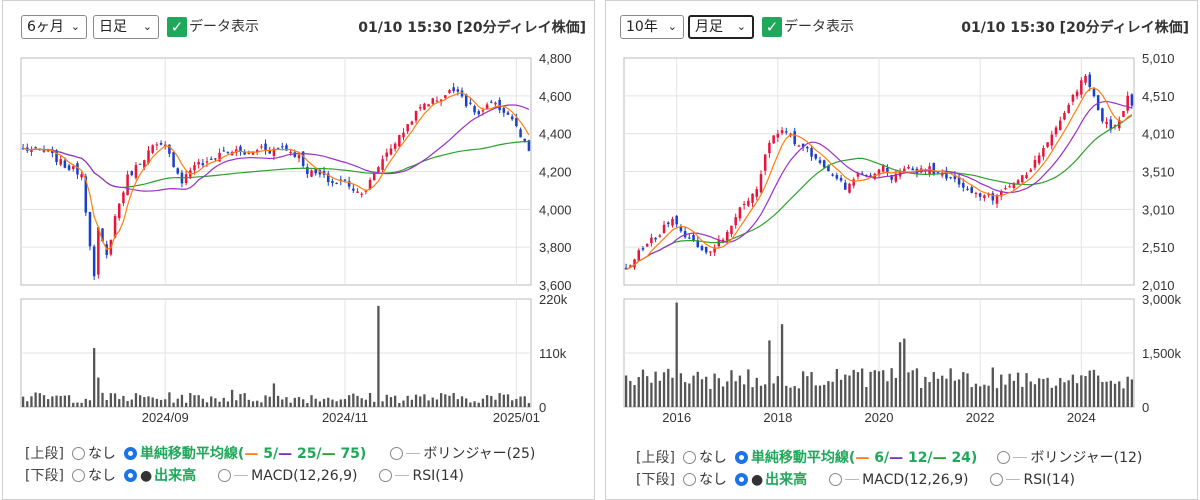 Image resolution: width=1200 pixels, height=500 pixels. I want to click on sma-value-2: 25/, so click(309, 454).